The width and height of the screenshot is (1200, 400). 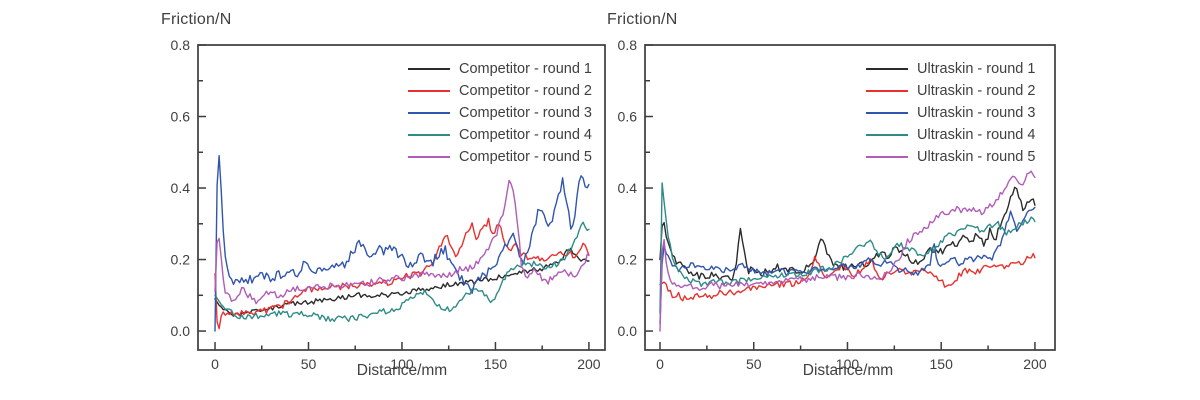 I want to click on x-axis-title-left: Distance/mm, so click(x=402, y=370).